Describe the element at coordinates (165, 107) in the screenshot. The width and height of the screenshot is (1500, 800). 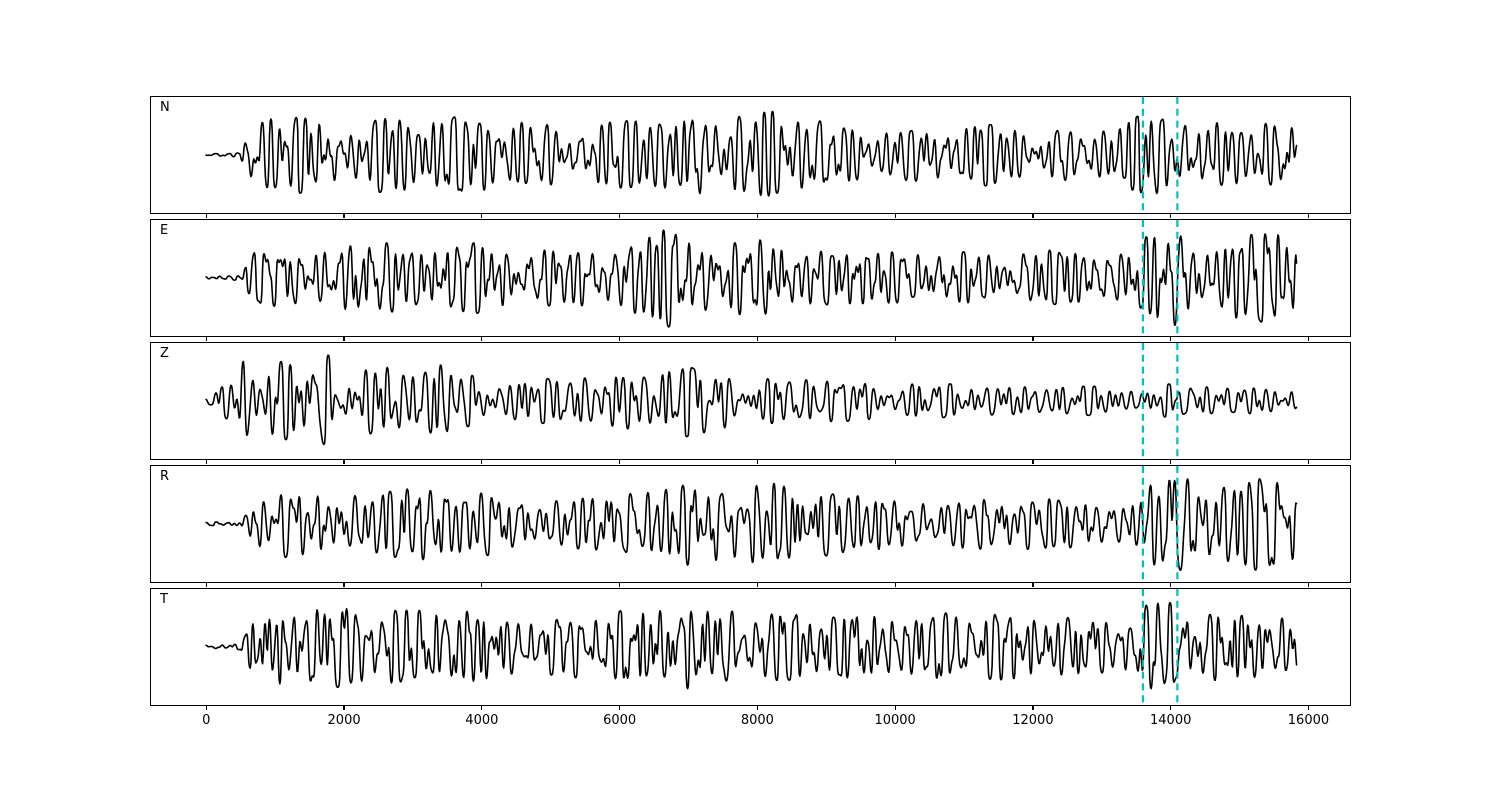
I see `channel-label-N: N` at that location.